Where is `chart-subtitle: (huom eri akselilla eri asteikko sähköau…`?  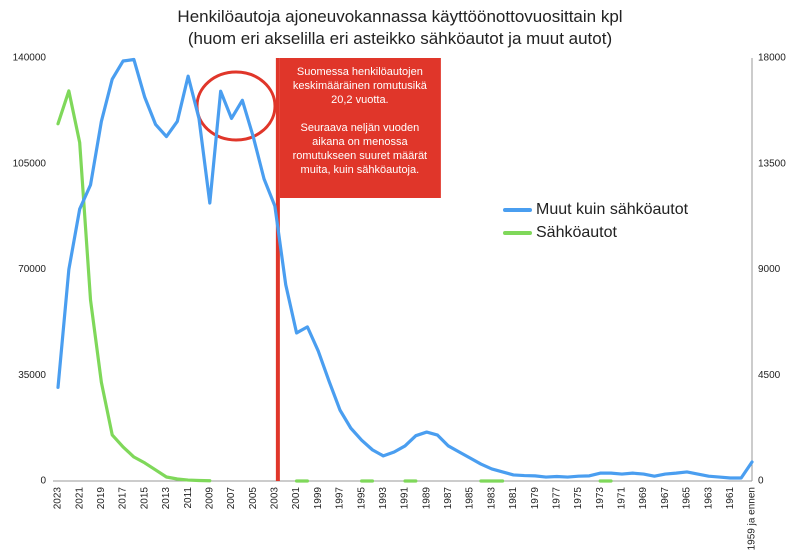
chart-subtitle: (huom eri akselilla eri asteikko sähköau… is located at coordinates (400, 38).